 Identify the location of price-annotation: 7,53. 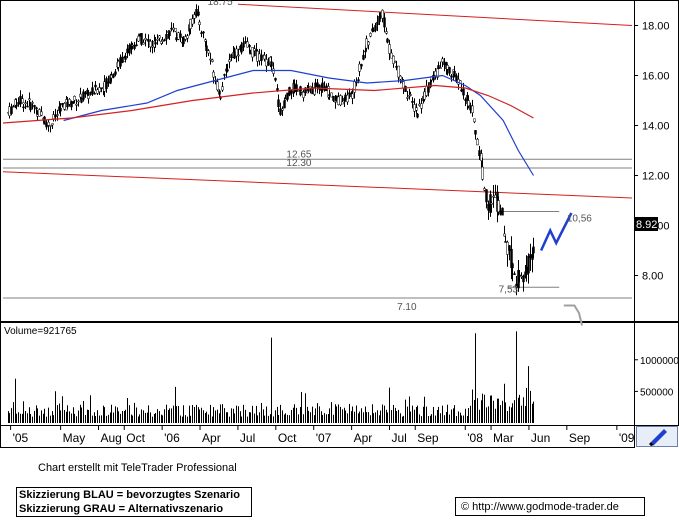
(509, 289).